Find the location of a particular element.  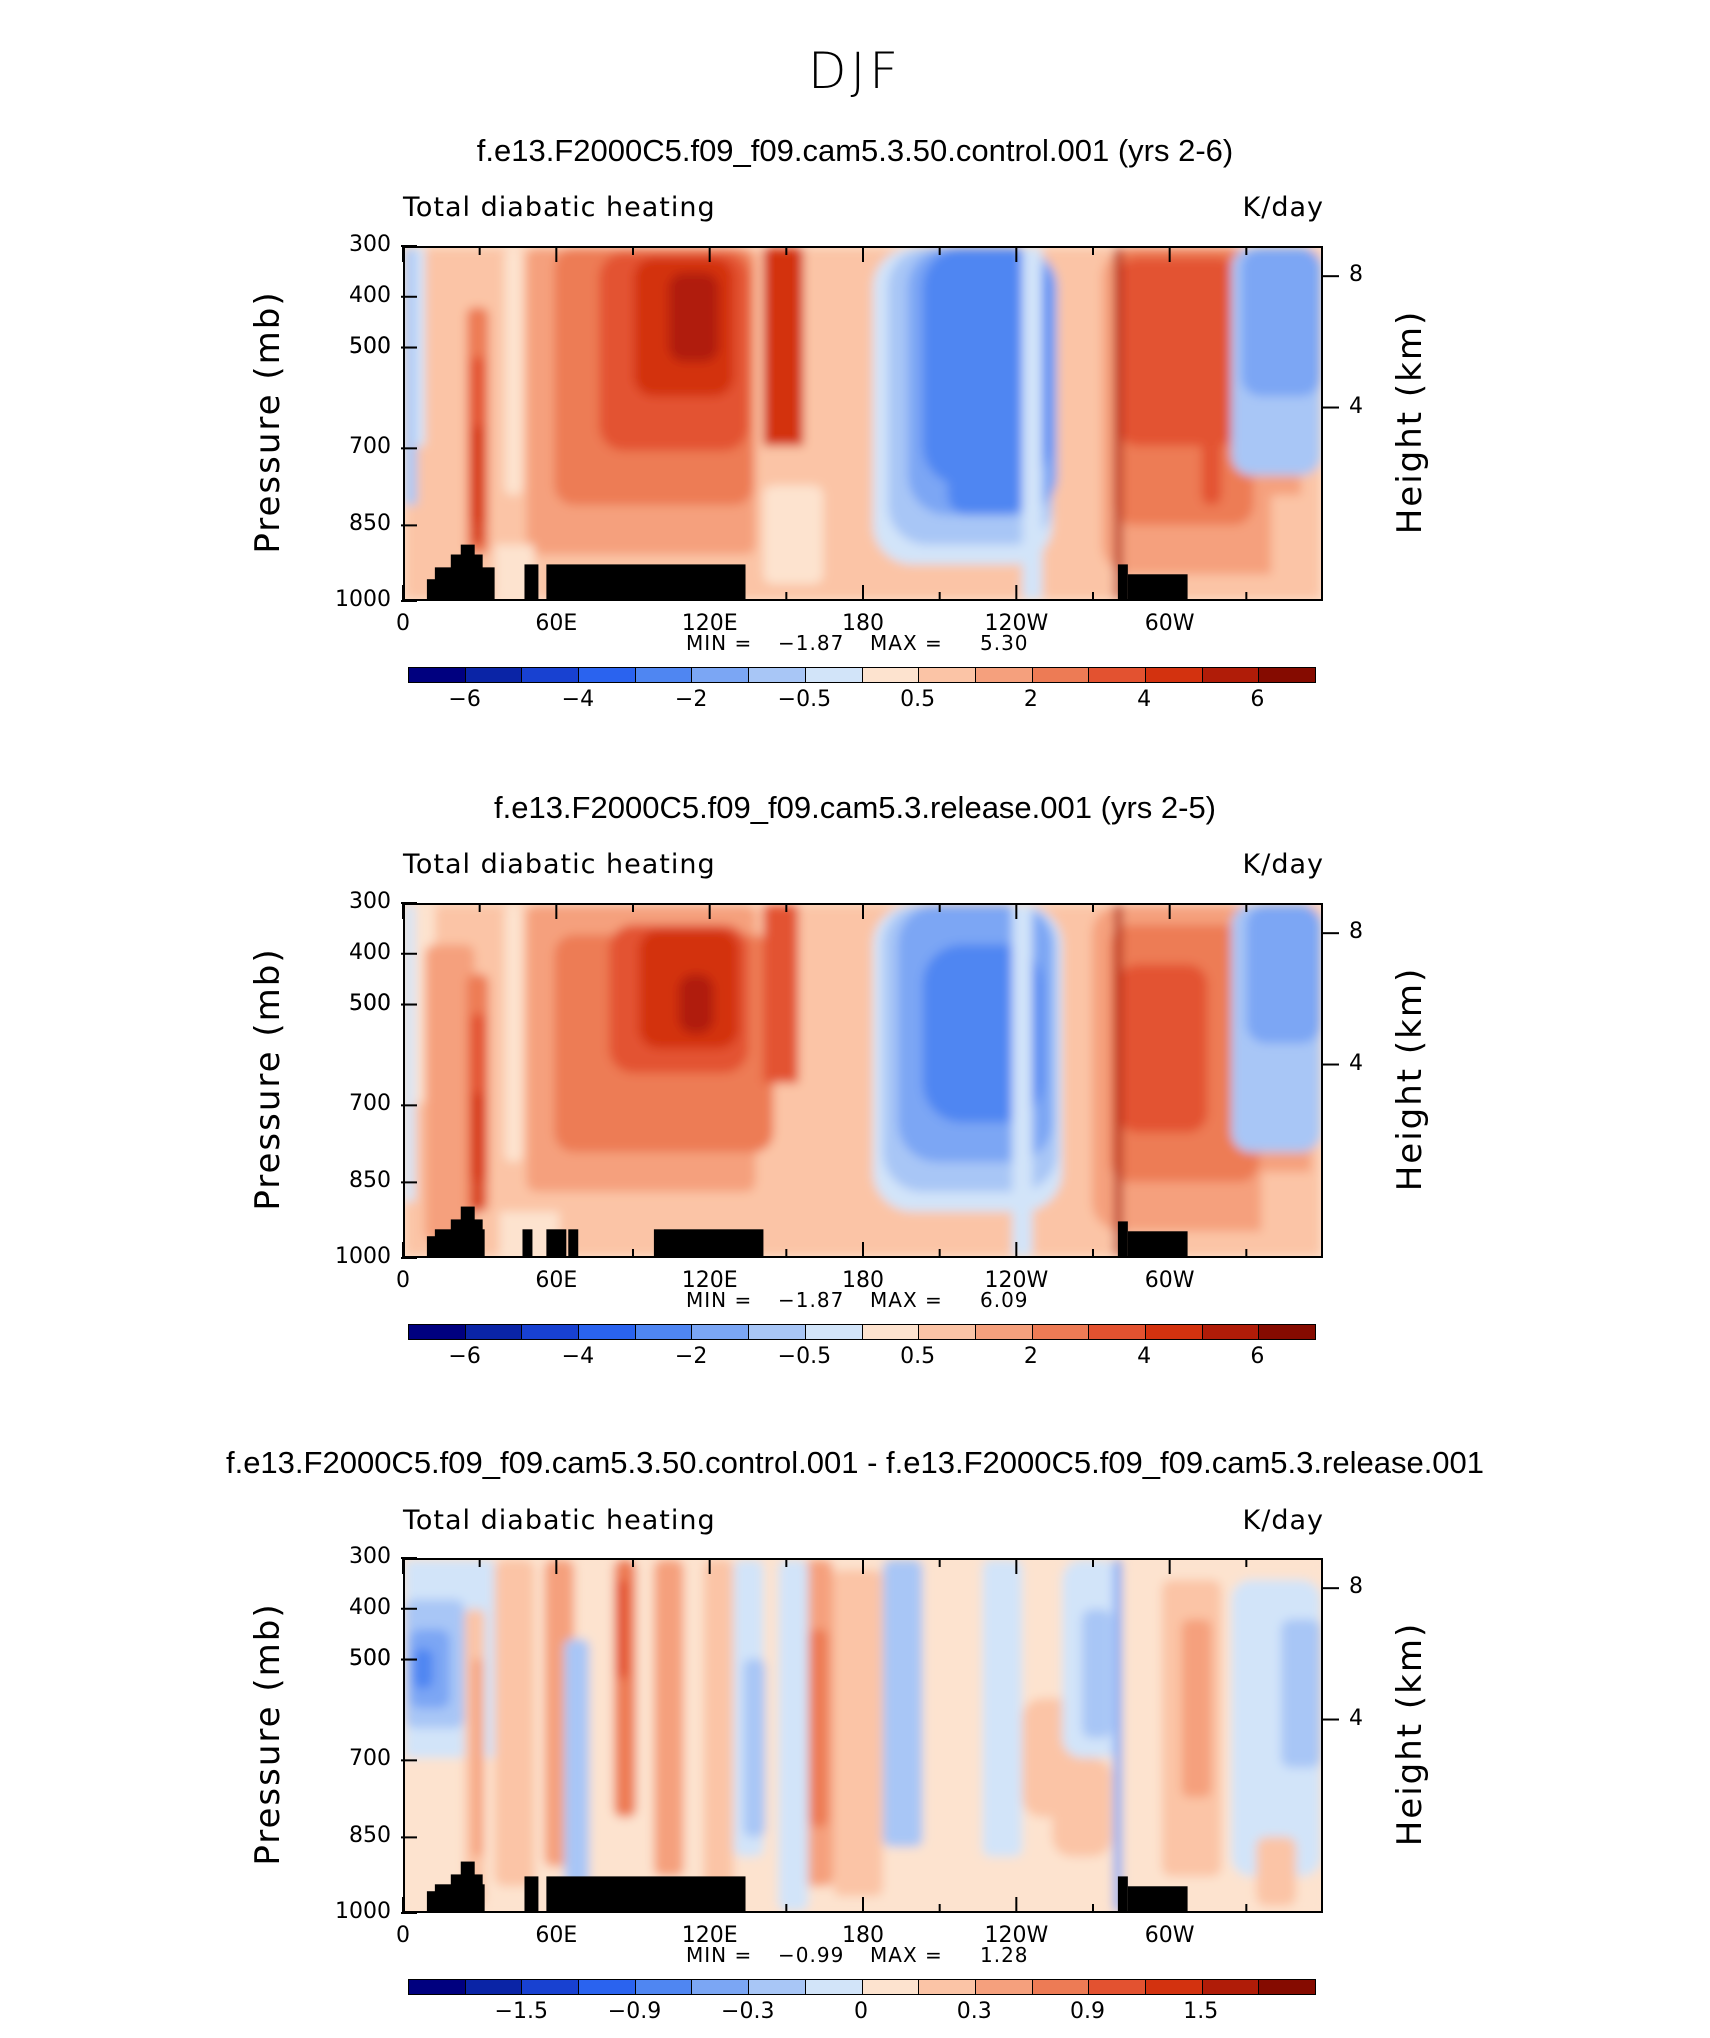

colorbar-label: −4 is located at coordinates (578, 1356).